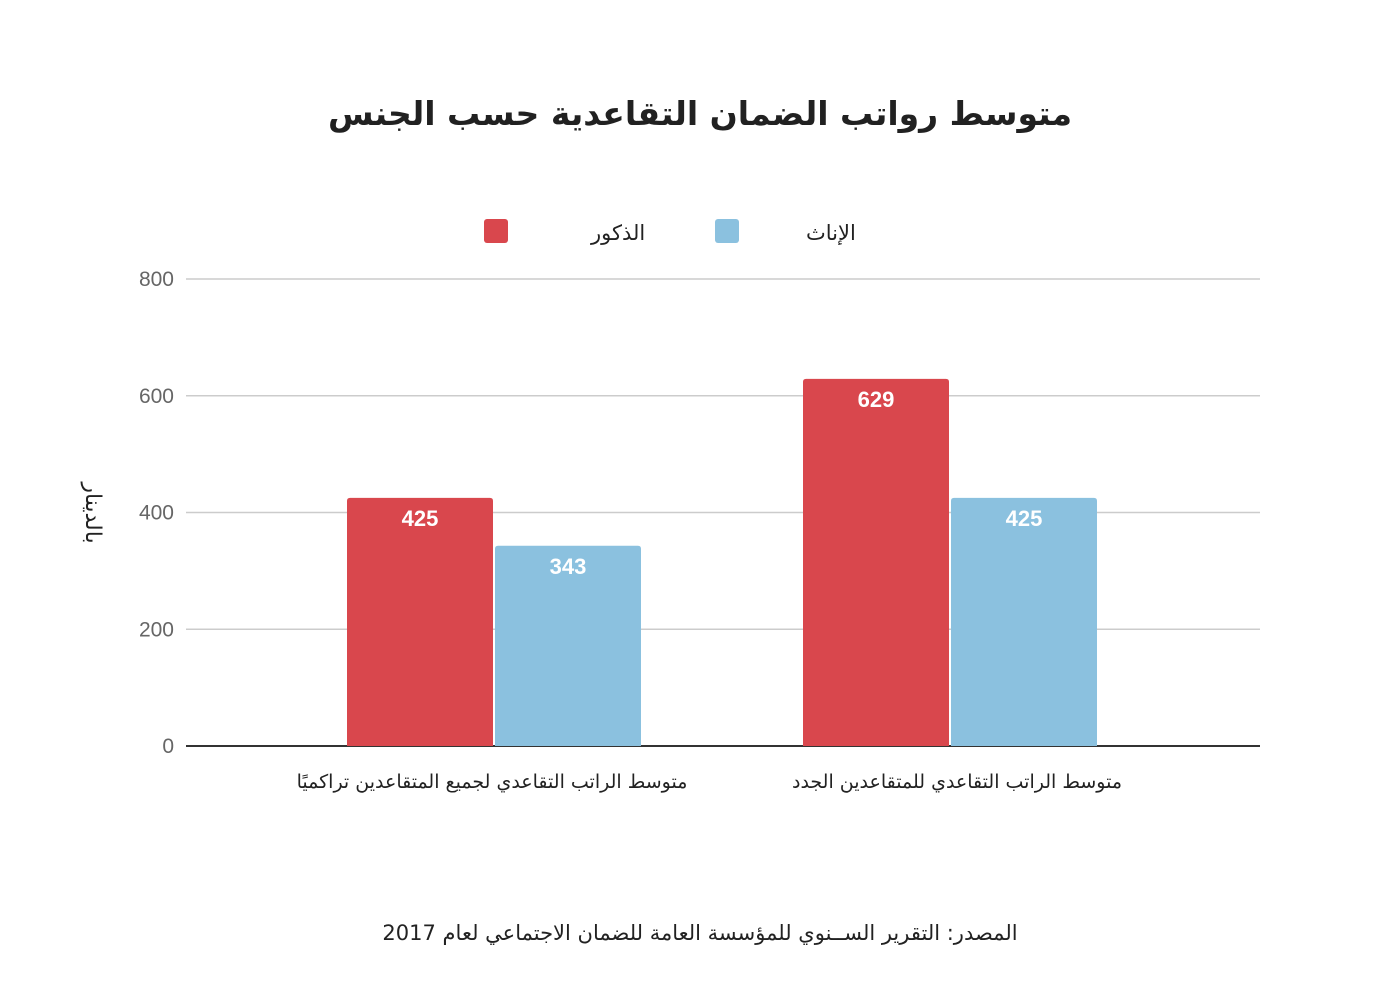 This screenshot has width=1400, height=1000. I want to click on y-tick-label: 0, so click(168, 746).